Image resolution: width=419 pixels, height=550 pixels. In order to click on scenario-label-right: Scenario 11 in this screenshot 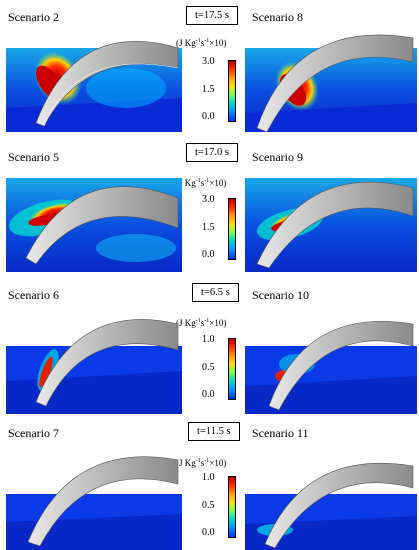, I will do `click(280, 433)`.